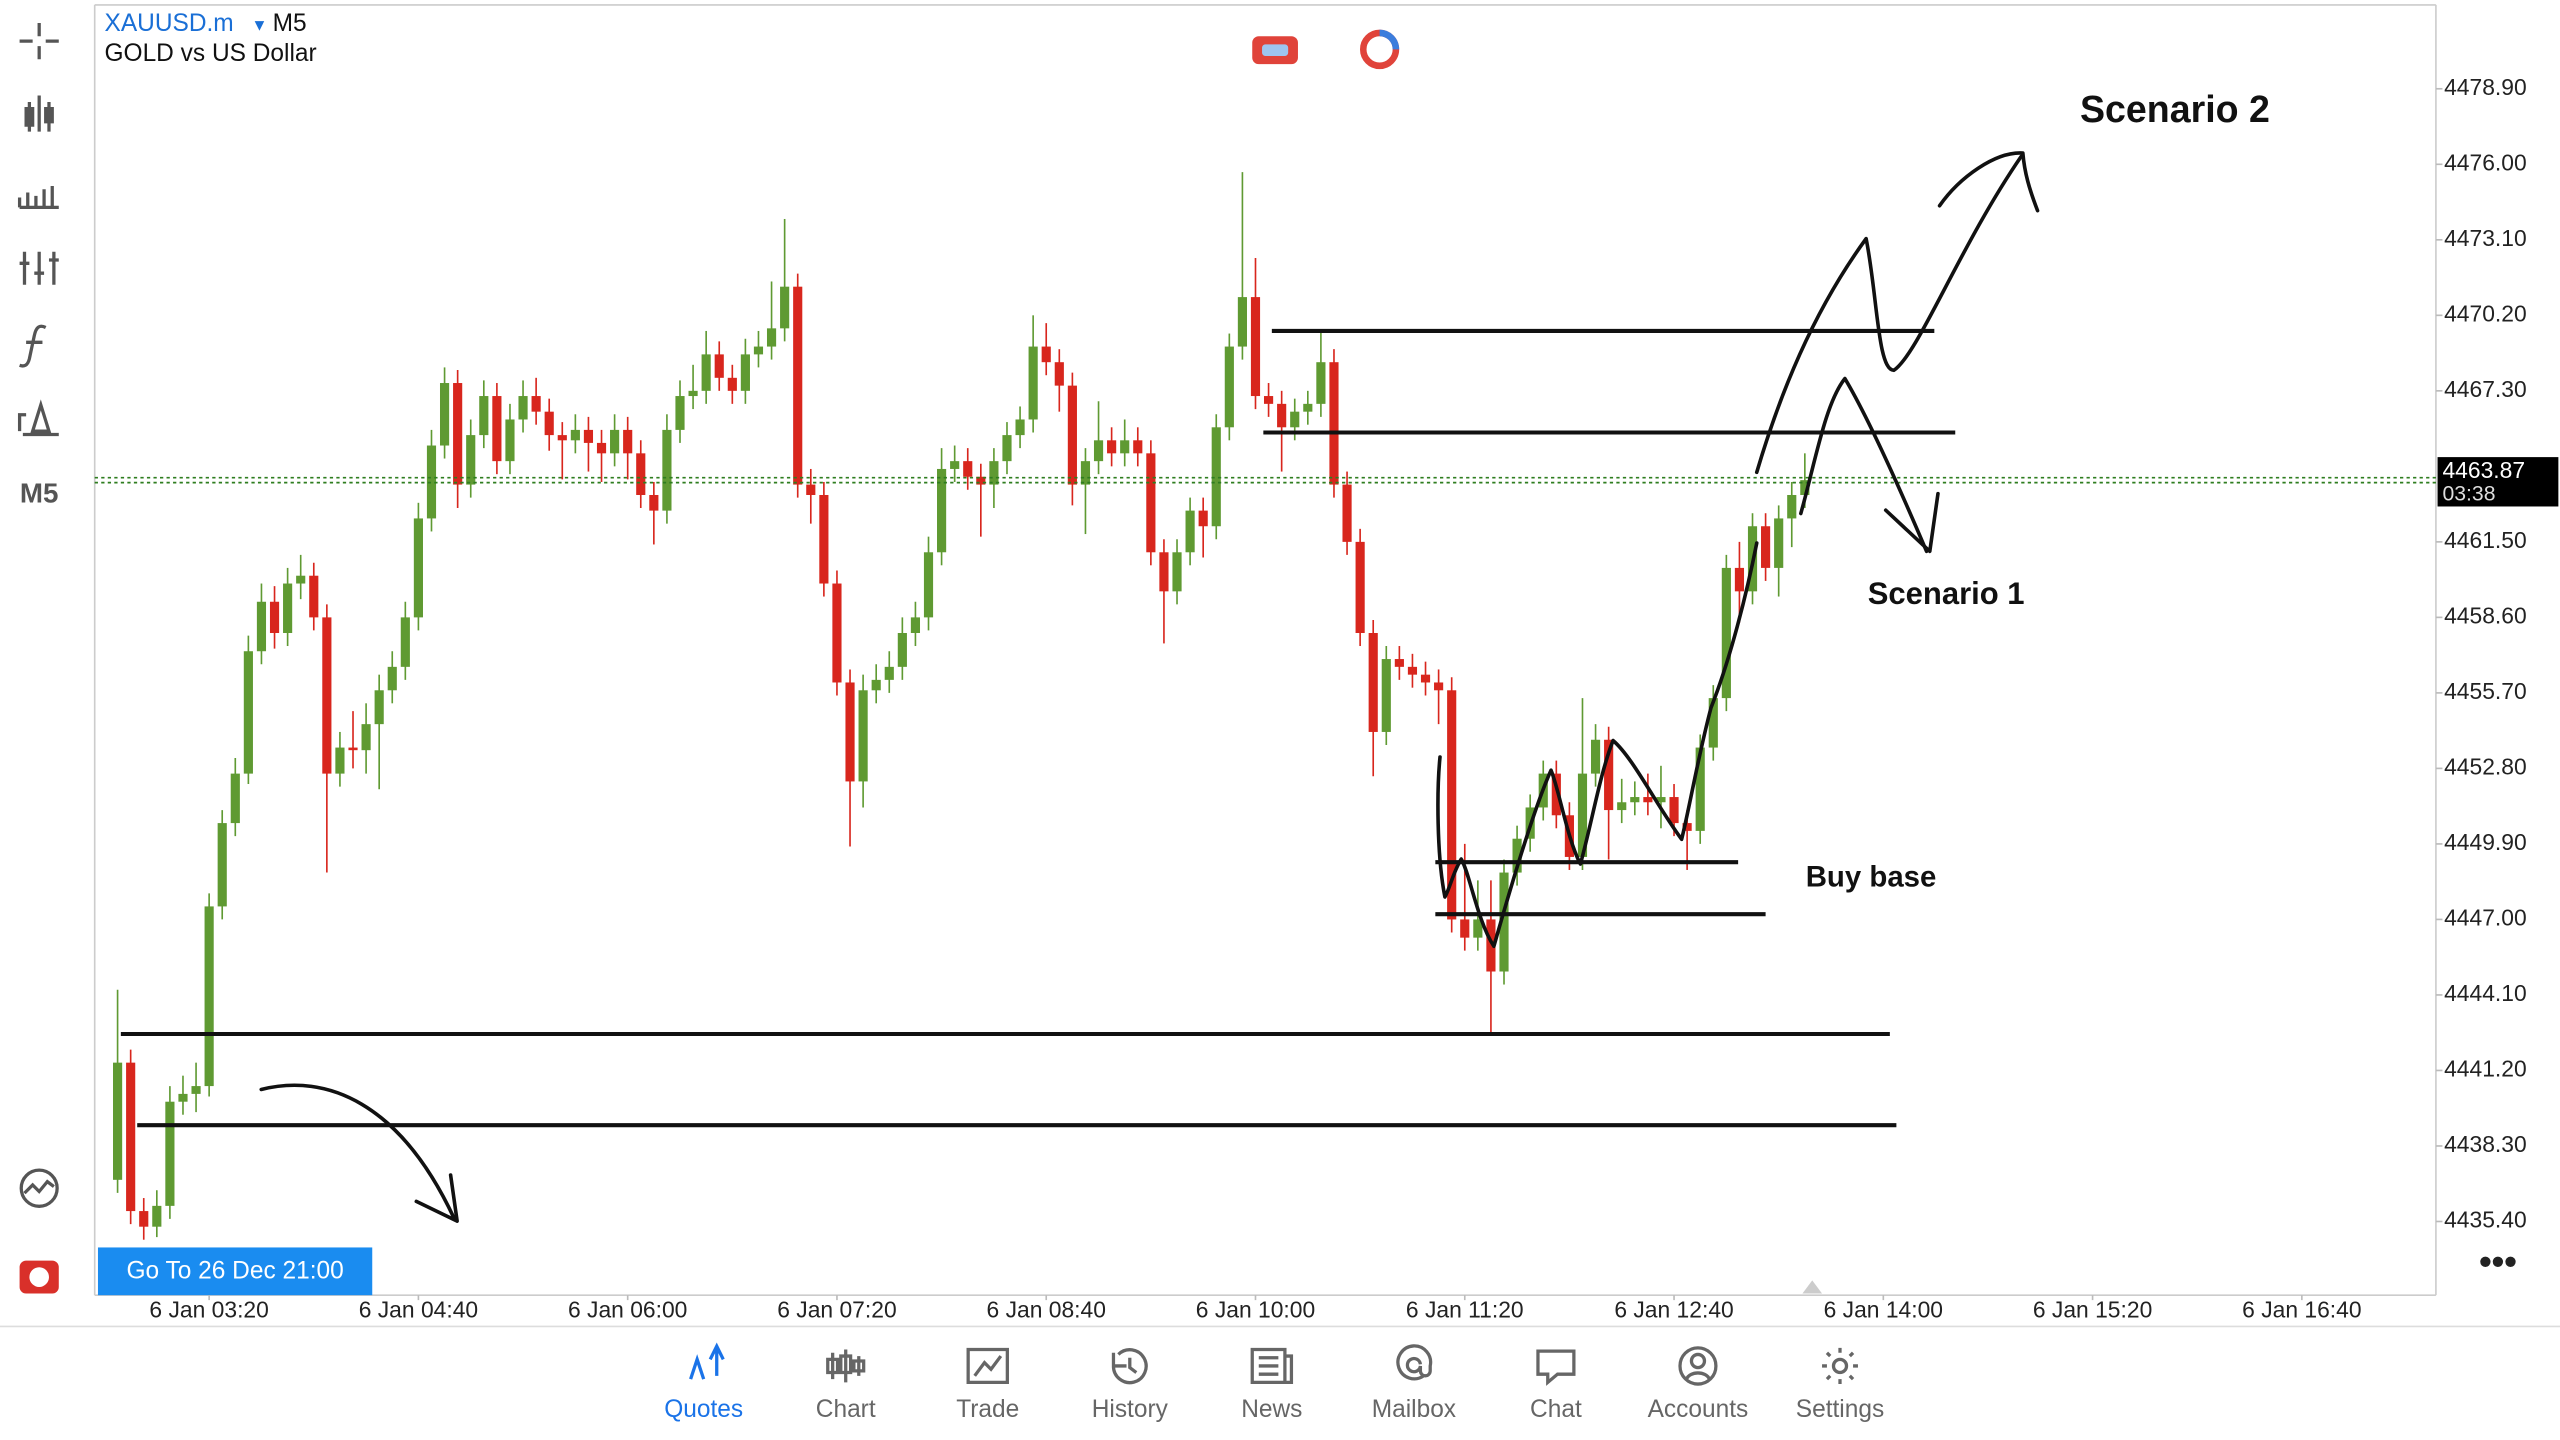  What do you see at coordinates (2485, 766) in the screenshot?
I see `y-tick-label: 4452.80` at bounding box center [2485, 766].